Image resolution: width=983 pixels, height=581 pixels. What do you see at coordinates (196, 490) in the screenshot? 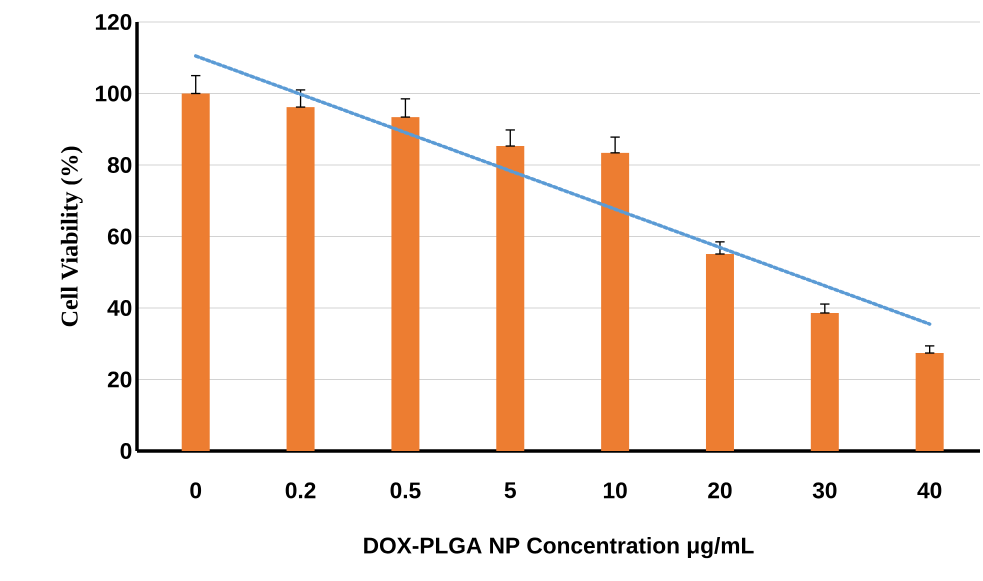
I see `x-tick-label: 0` at bounding box center [196, 490].